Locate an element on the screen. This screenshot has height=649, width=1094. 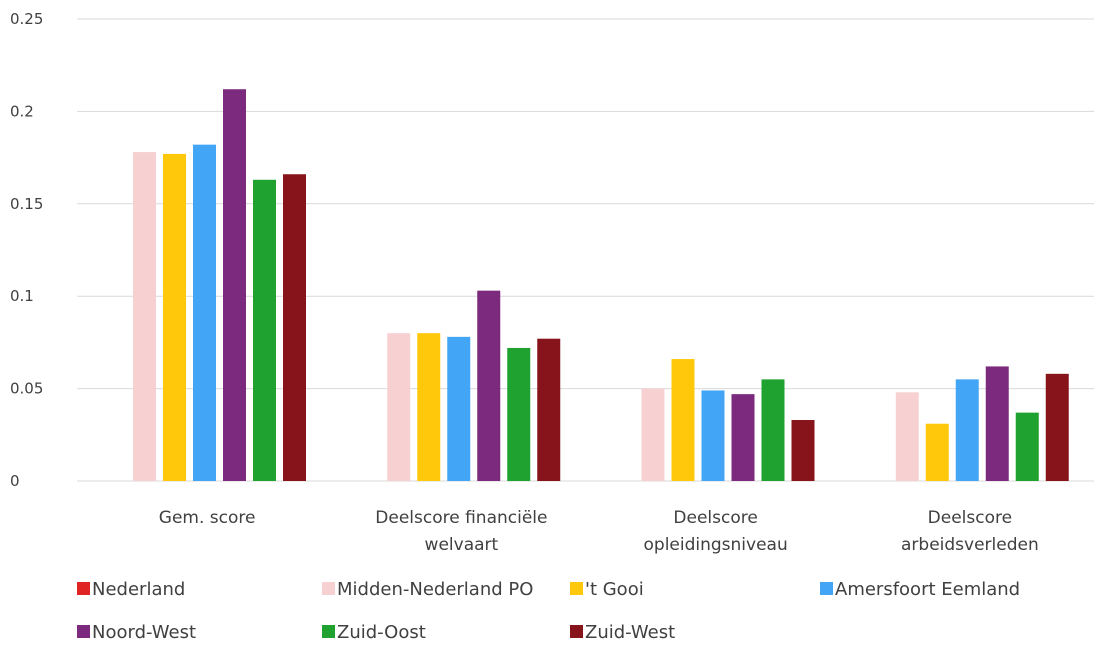
legend-label: 't Gooi is located at coordinates (614, 589).